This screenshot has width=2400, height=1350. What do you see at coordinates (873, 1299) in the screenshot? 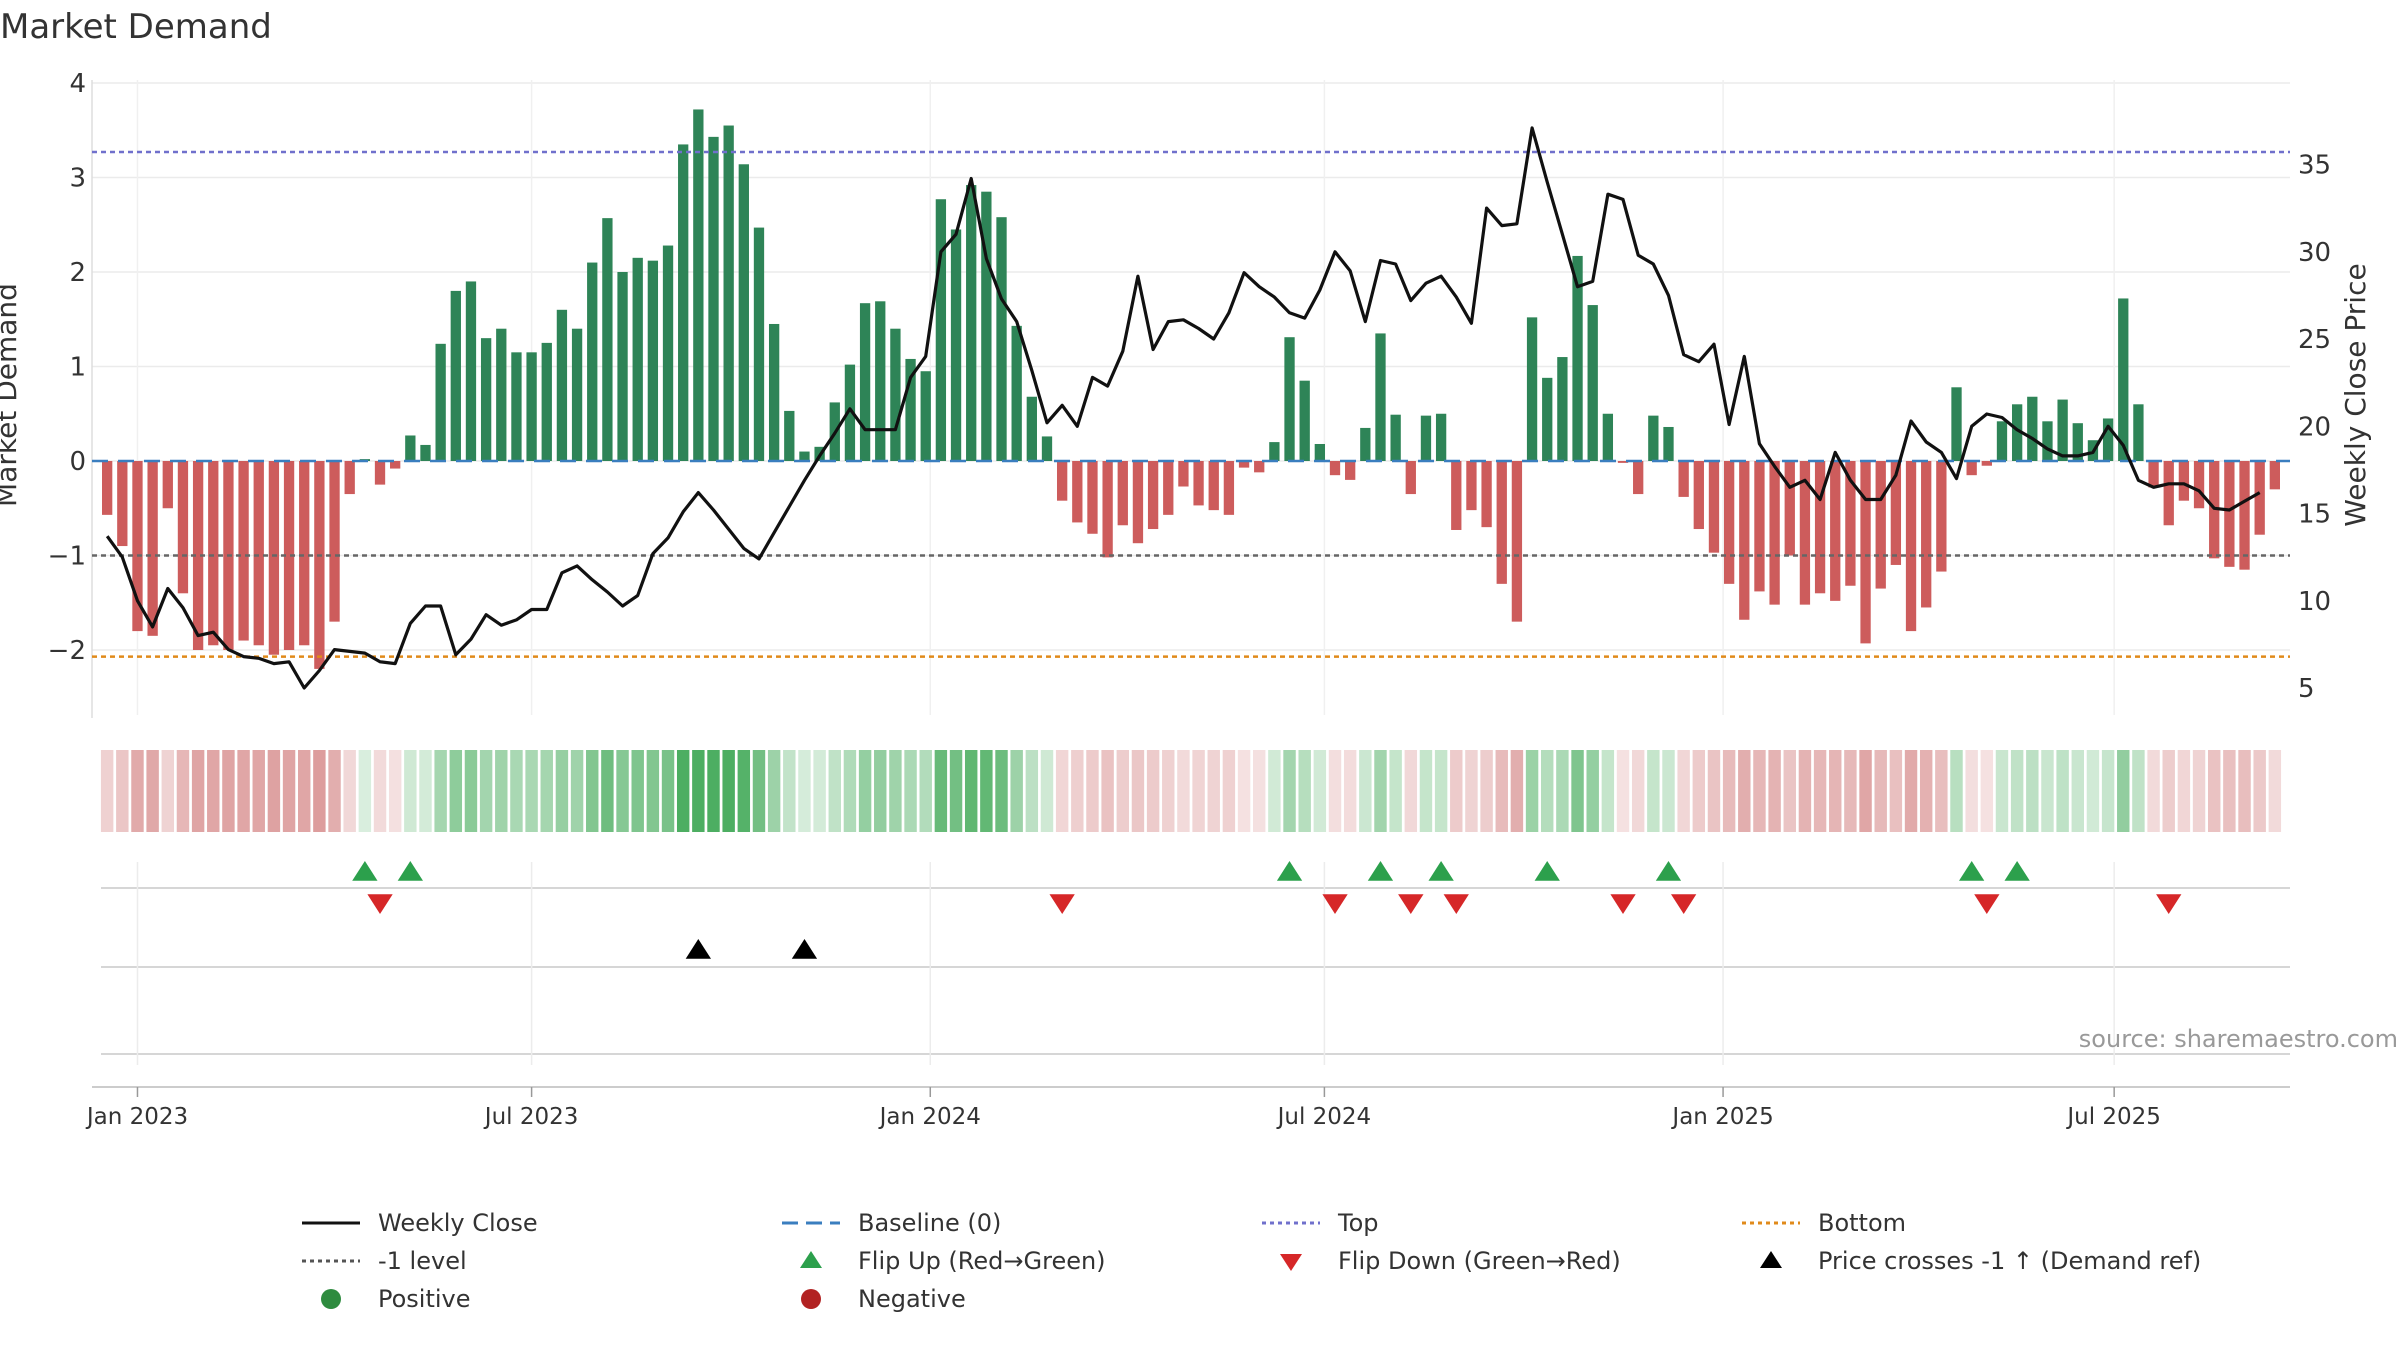
I see `legend-item-negative: Negative` at bounding box center [873, 1299].